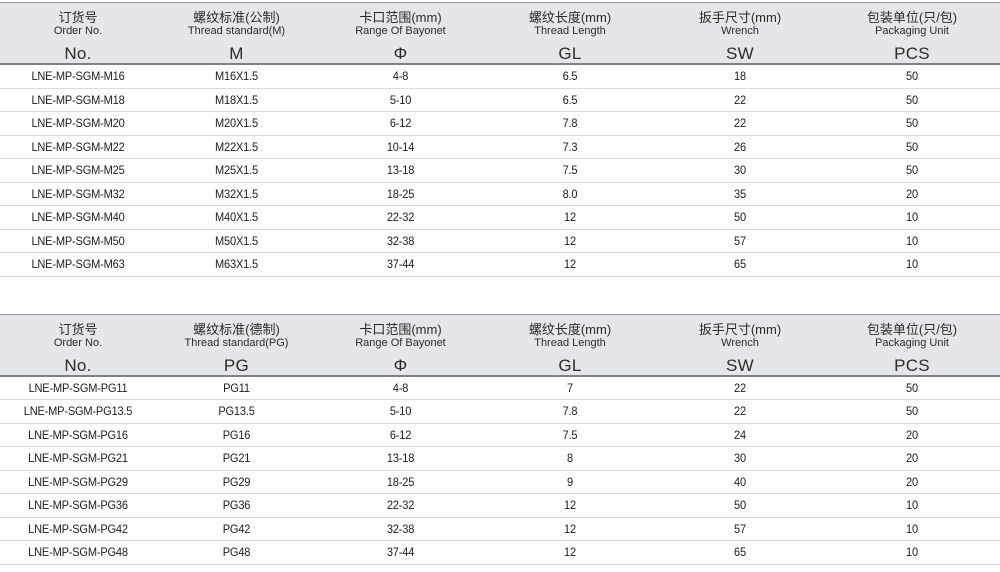 The height and width of the screenshot is (572, 1000). What do you see at coordinates (740, 434) in the screenshot?
I see `wrench-size-cell: 24` at bounding box center [740, 434].